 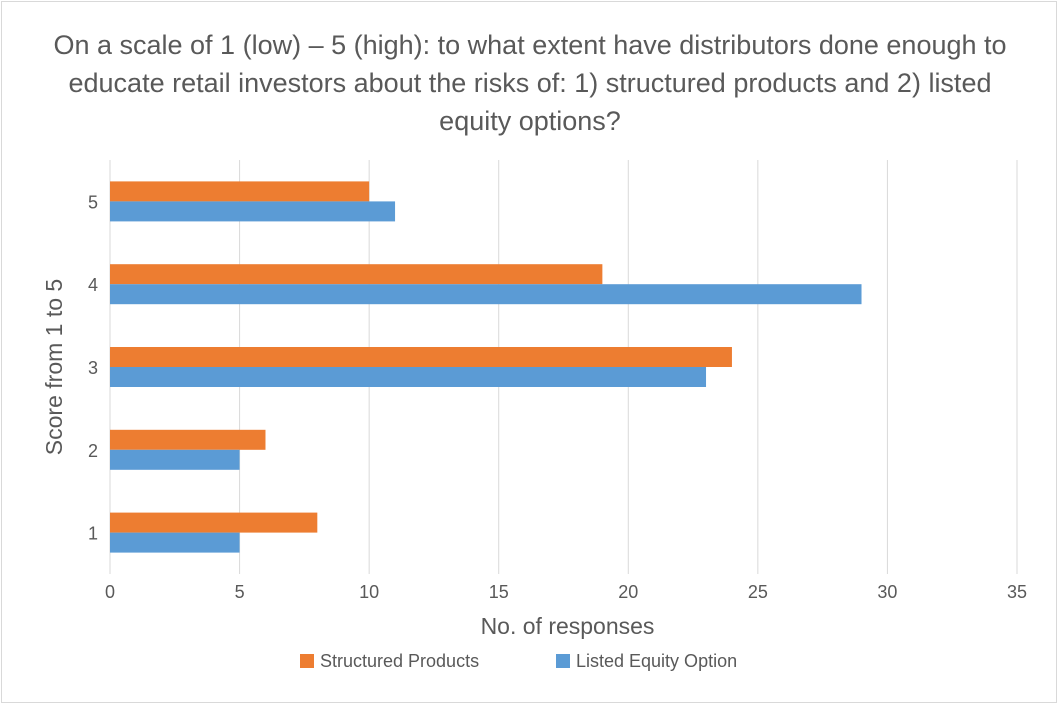 What do you see at coordinates (1017, 592) in the screenshot?
I see `x-tick-label: 35` at bounding box center [1017, 592].